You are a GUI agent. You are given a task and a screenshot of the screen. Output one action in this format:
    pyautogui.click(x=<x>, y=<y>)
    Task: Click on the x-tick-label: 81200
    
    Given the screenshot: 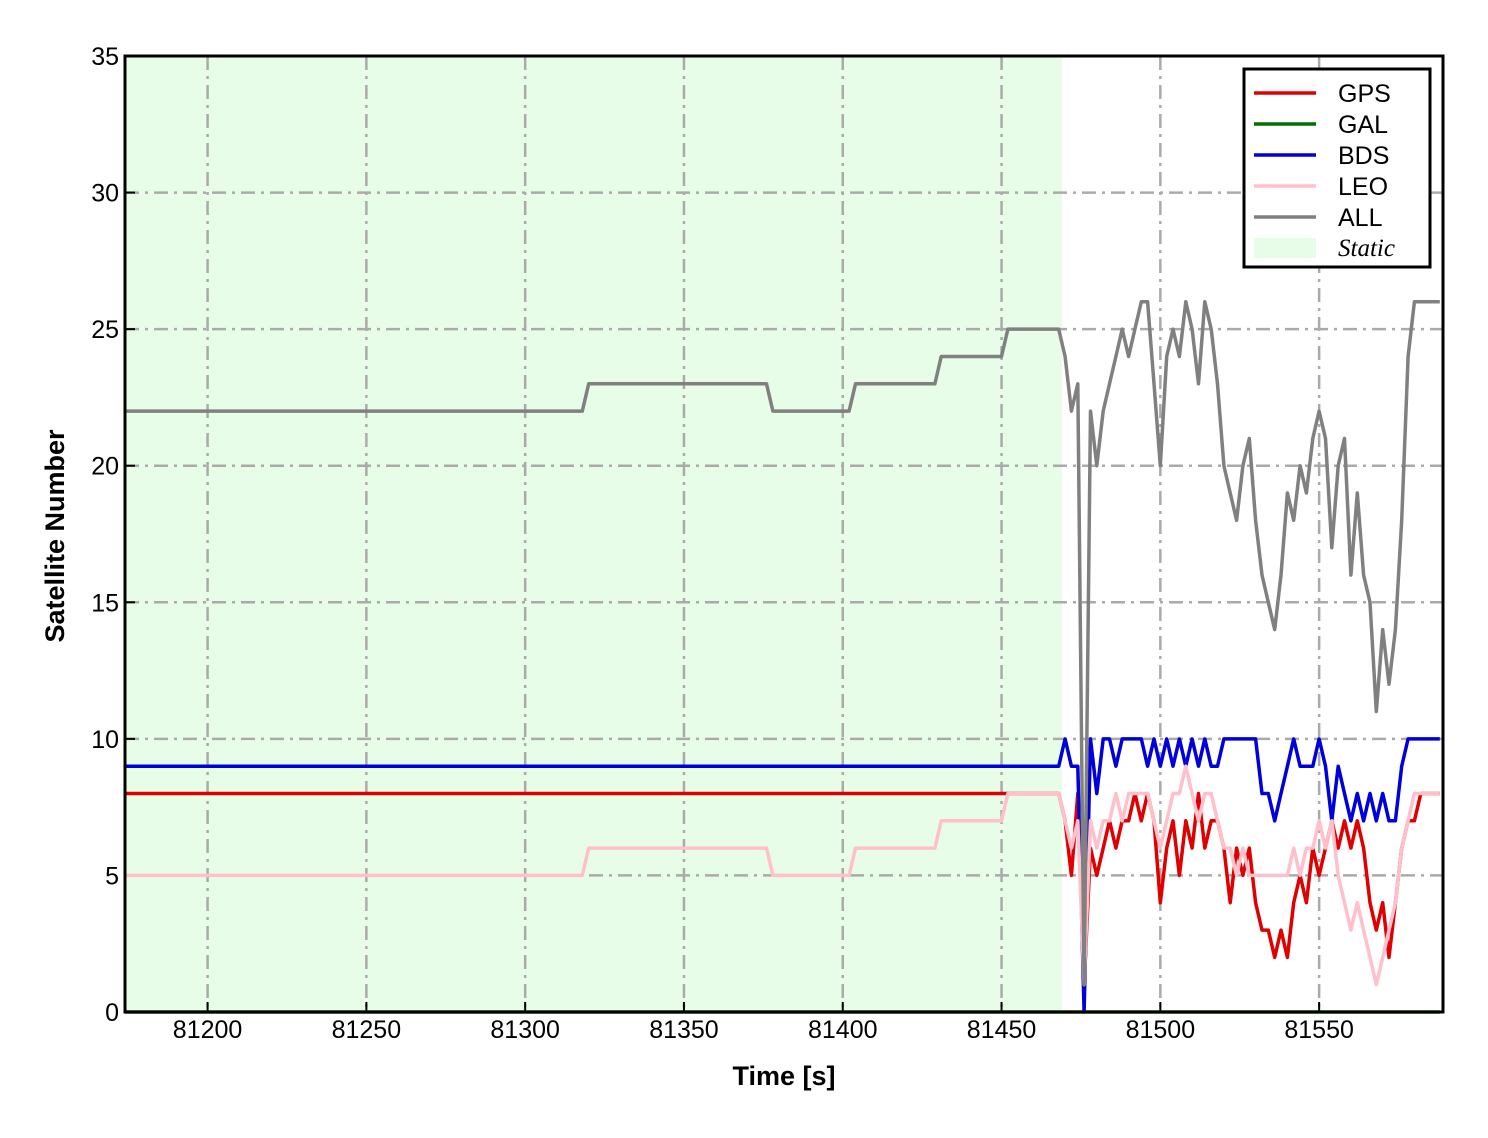 What is the action you would take?
    pyautogui.click(x=208, y=1030)
    